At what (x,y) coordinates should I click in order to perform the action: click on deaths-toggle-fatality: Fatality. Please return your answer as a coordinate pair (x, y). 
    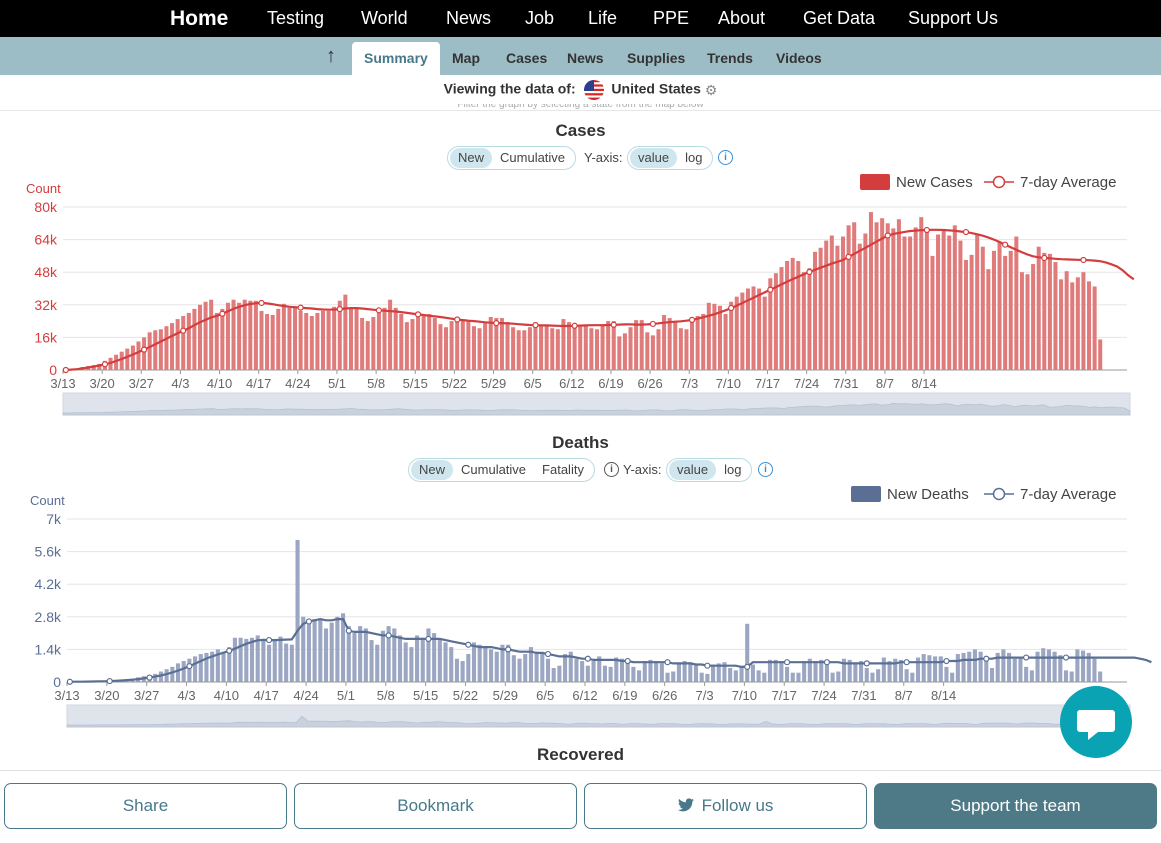
    Looking at the image, I should click on (563, 469).